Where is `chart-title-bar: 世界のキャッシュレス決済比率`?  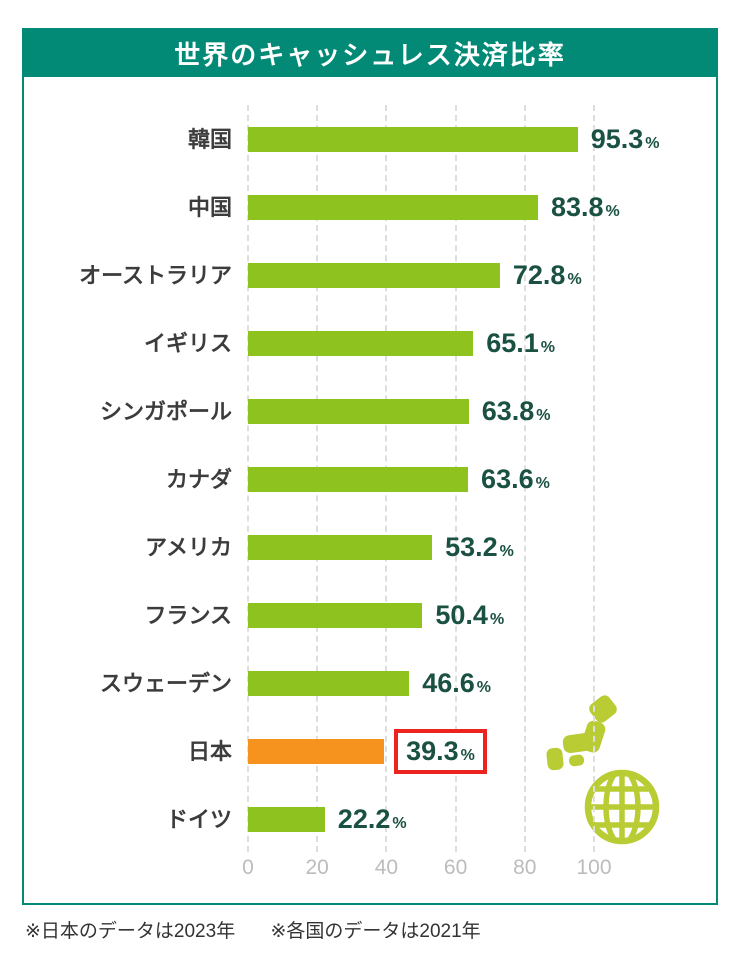 chart-title-bar: 世界のキャッシュレス決済比率 is located at coordinates (370, 53).